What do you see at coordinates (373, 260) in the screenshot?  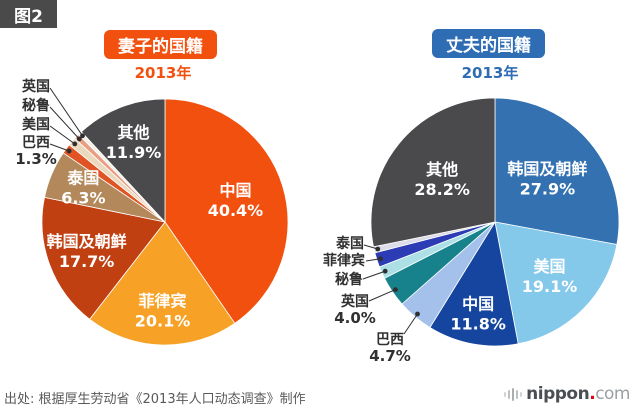 I see `leader-line-菲律宾` at bounding box center [373, 260].